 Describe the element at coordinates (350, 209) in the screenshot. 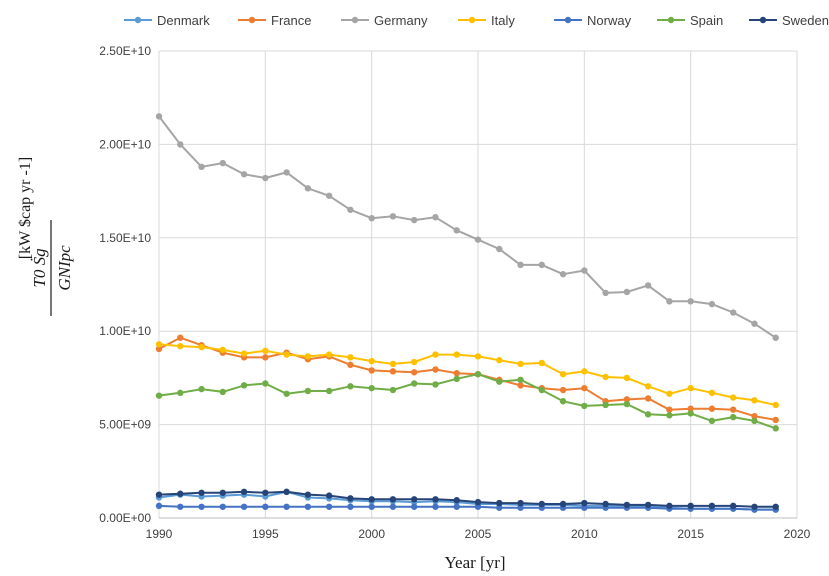

I see `point-germany-1999` at that location.